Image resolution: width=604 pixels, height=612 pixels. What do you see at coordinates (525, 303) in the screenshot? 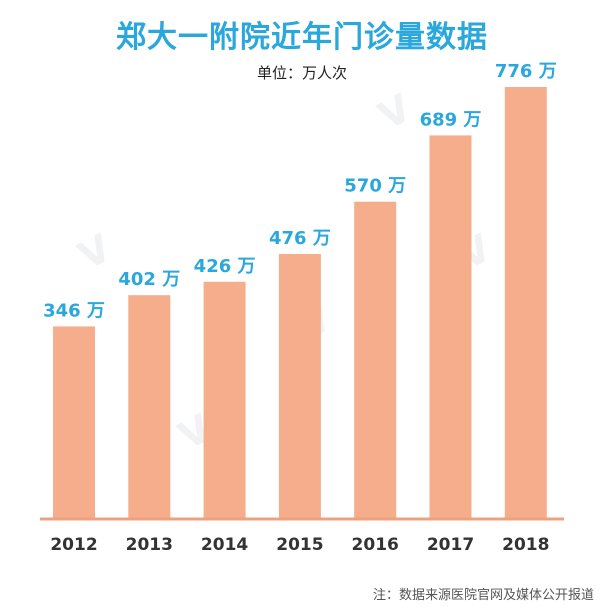
I see `bar-2018` at bounding box center [525, 303].